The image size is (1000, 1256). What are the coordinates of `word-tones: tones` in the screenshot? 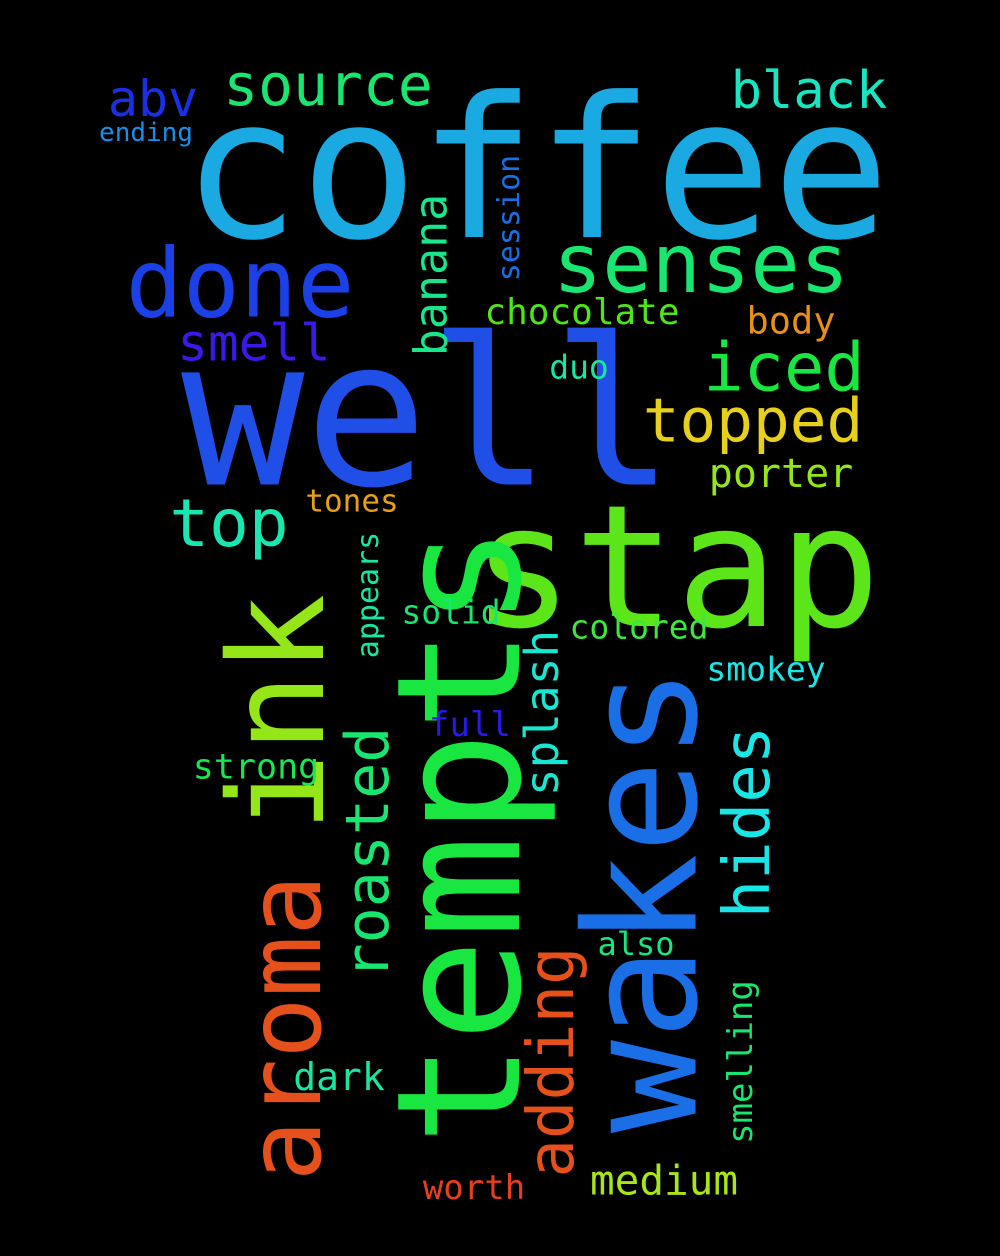 It's located at (352, 501).